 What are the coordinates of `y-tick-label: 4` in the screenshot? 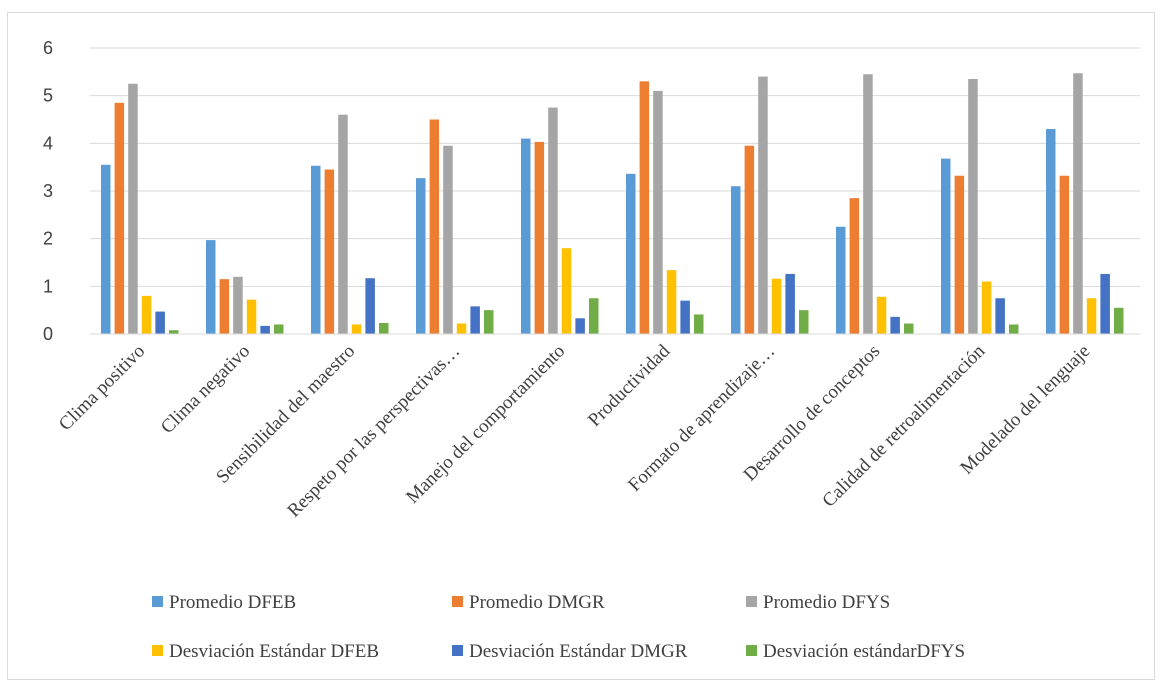 It's located at (48, 143).